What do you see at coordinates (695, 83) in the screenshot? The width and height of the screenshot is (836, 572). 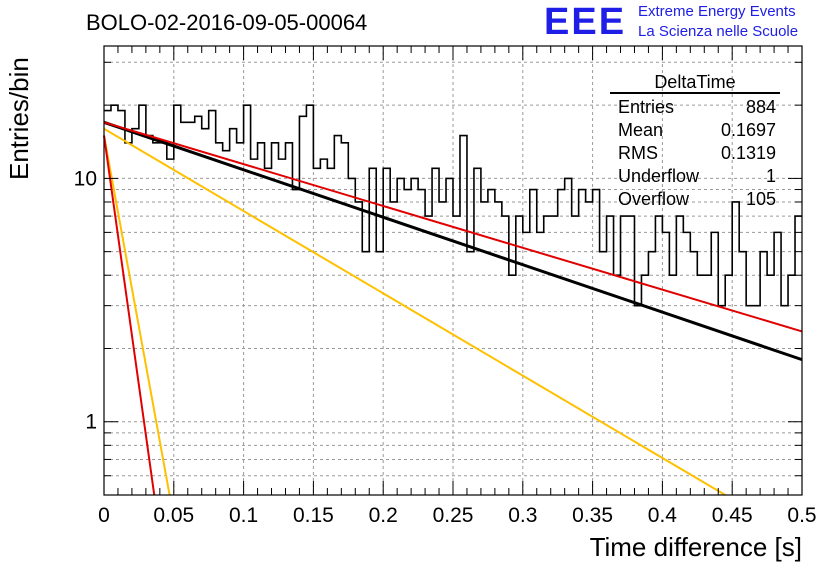 I see `stats-title: DeltaTime` at bounding box center [695, 83].